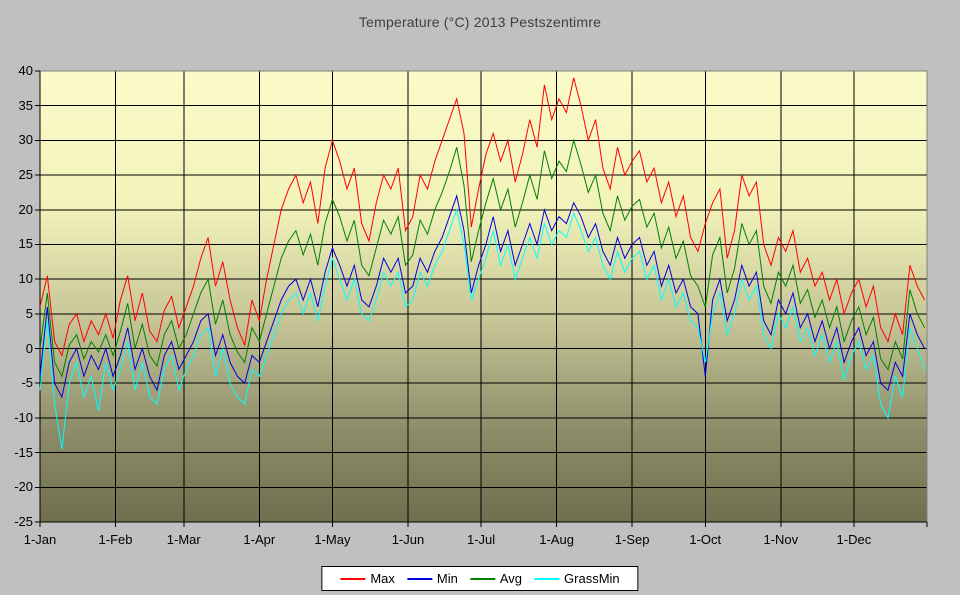 This screenshot has width=960, height=595. Describe the element at coordinates (23, 521) in the screenshot. I see `y-axis-tick-label: -25` at that location.